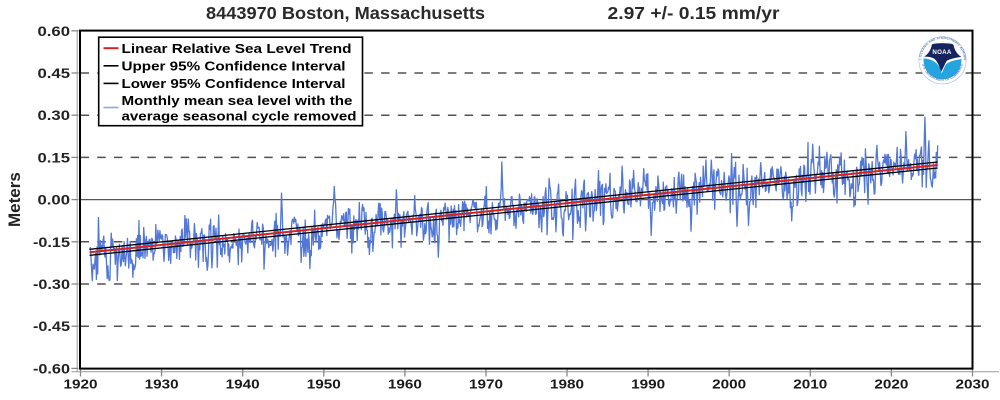 This screenshot has height=400, width=1000. I want to click on svg-text: 1920, so click(81, 384).